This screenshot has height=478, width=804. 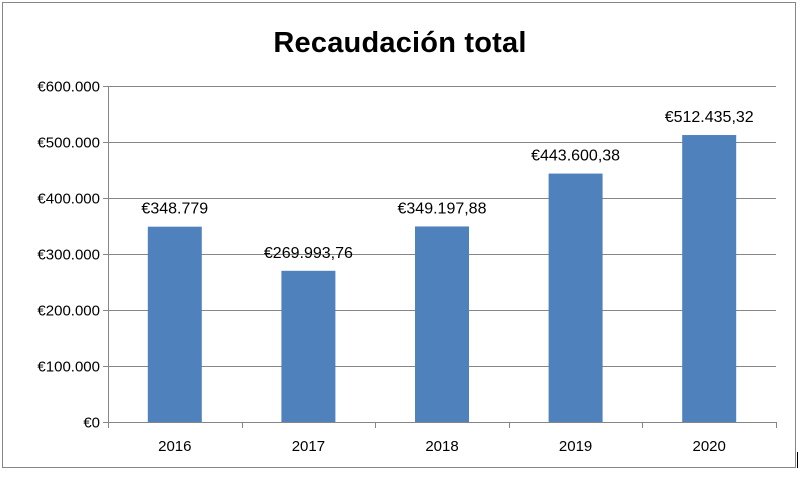 What do you see at coordinates (68, 143) in the screenshot?
I see `y-tick-label: €500.000` at bounding box center [68, 143].